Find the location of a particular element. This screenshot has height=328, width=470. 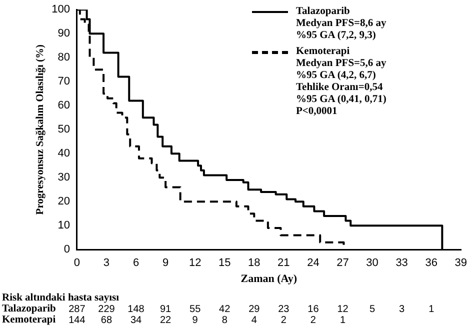

annotation: P<0,0001 is located at coordinates (317, 112).